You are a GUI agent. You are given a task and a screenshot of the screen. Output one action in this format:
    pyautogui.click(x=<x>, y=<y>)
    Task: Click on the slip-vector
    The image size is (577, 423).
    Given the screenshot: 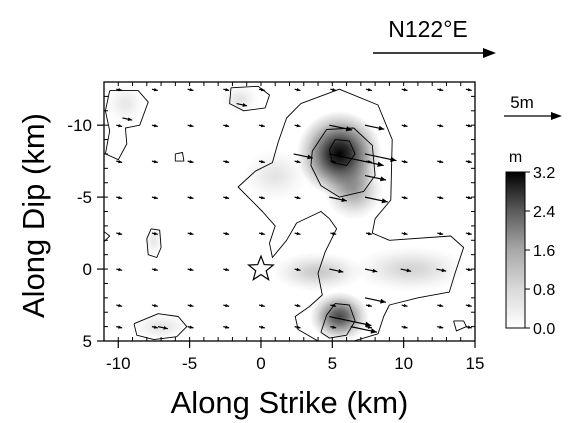 What is the action you would take?
    pyautogui.click(x=350, y=321)
    